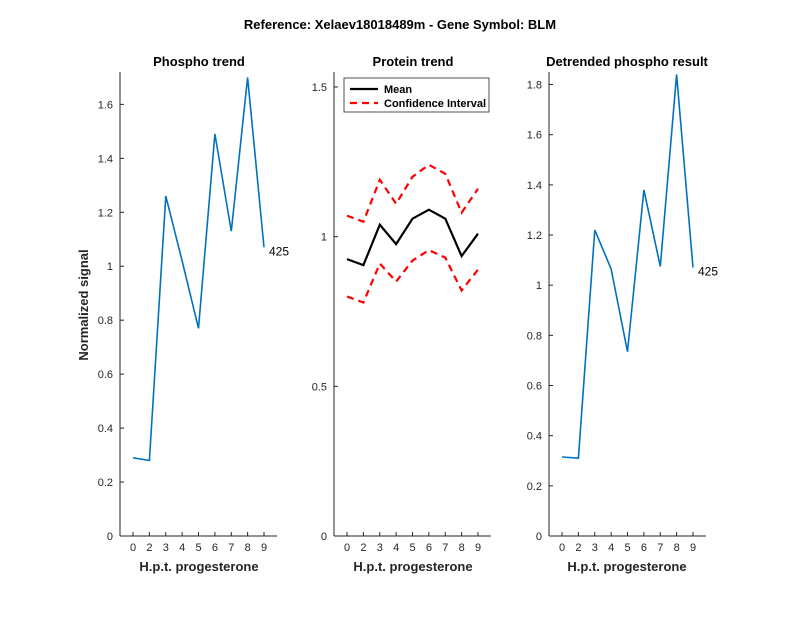  Describe the element at coordinates (412, 193) in the screenshot. I see `ci-upper-line` at that location.